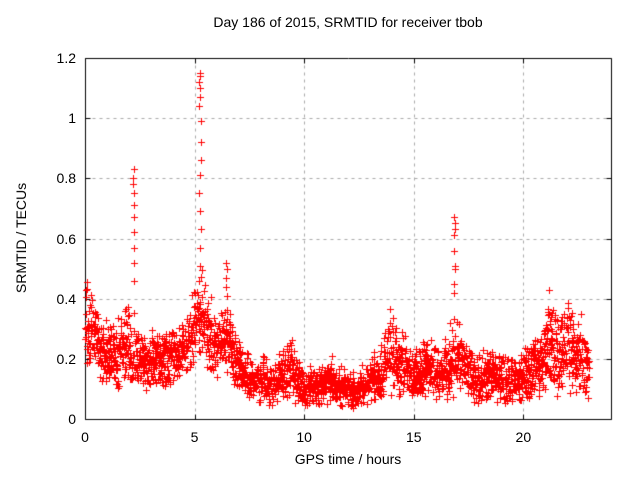 The height and width of the screenshot is (480, 640). What do you see at coordinates (66, 178) in the screenshot?
I see `y-tick-label: 0.8` at bounding box center [66, 178].